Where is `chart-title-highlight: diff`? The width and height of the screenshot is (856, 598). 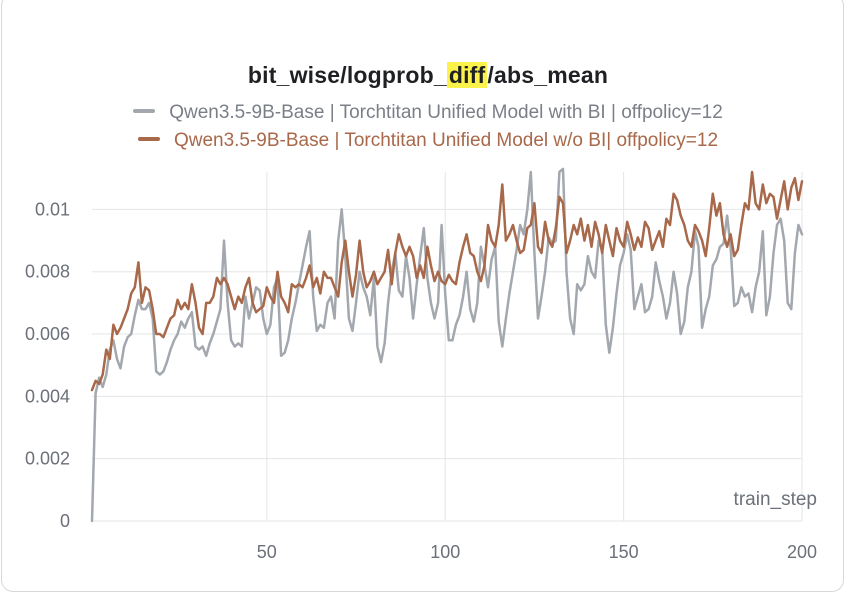
chart-title-highlight: diff is located at coordinates (467, 75).